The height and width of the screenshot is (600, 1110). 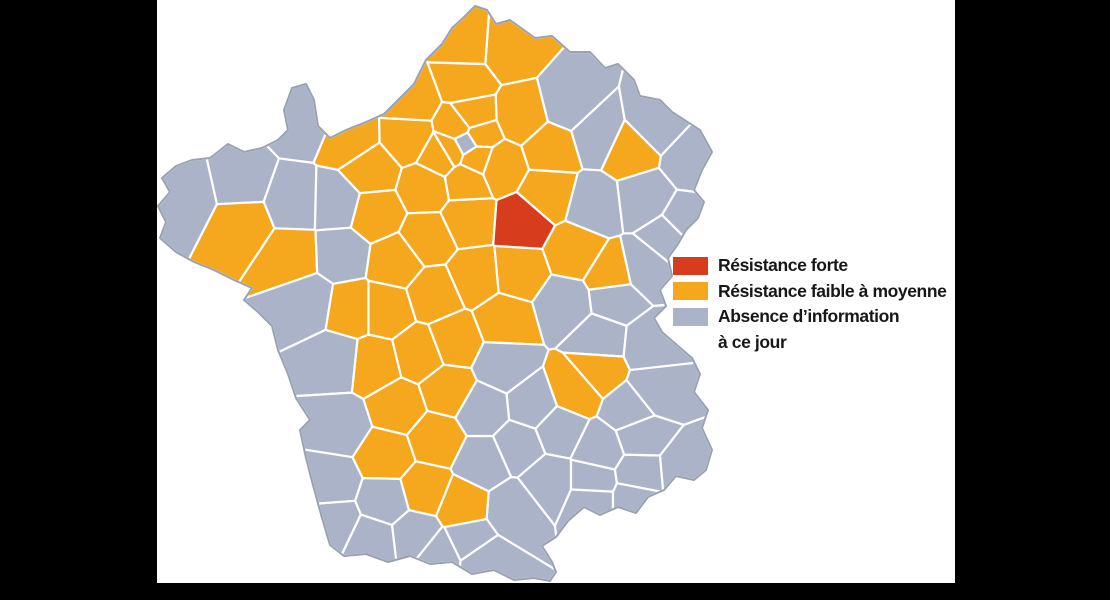 I want to click on letterbox-right, so click(x=1032, y=300).